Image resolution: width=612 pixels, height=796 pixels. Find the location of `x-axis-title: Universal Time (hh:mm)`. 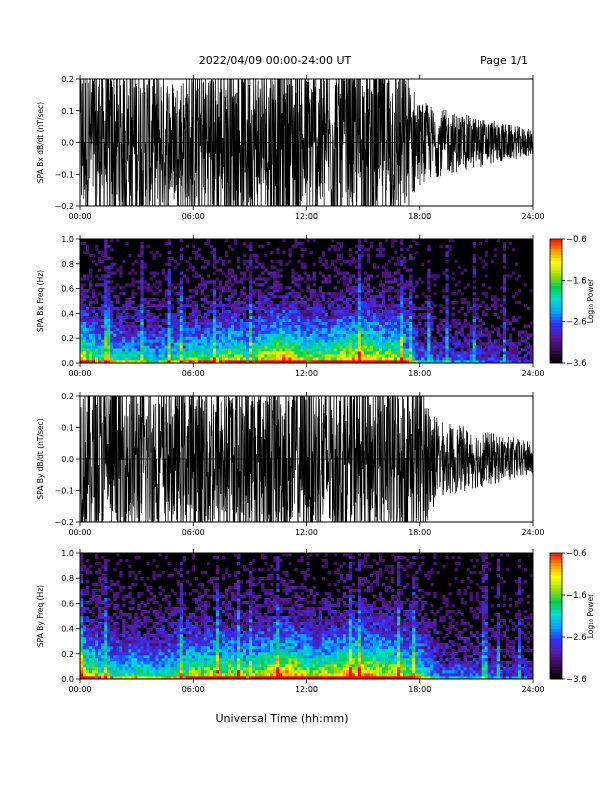

x-axis-title: Universal Time (hh:mm) is located at coordinates (282, 718).